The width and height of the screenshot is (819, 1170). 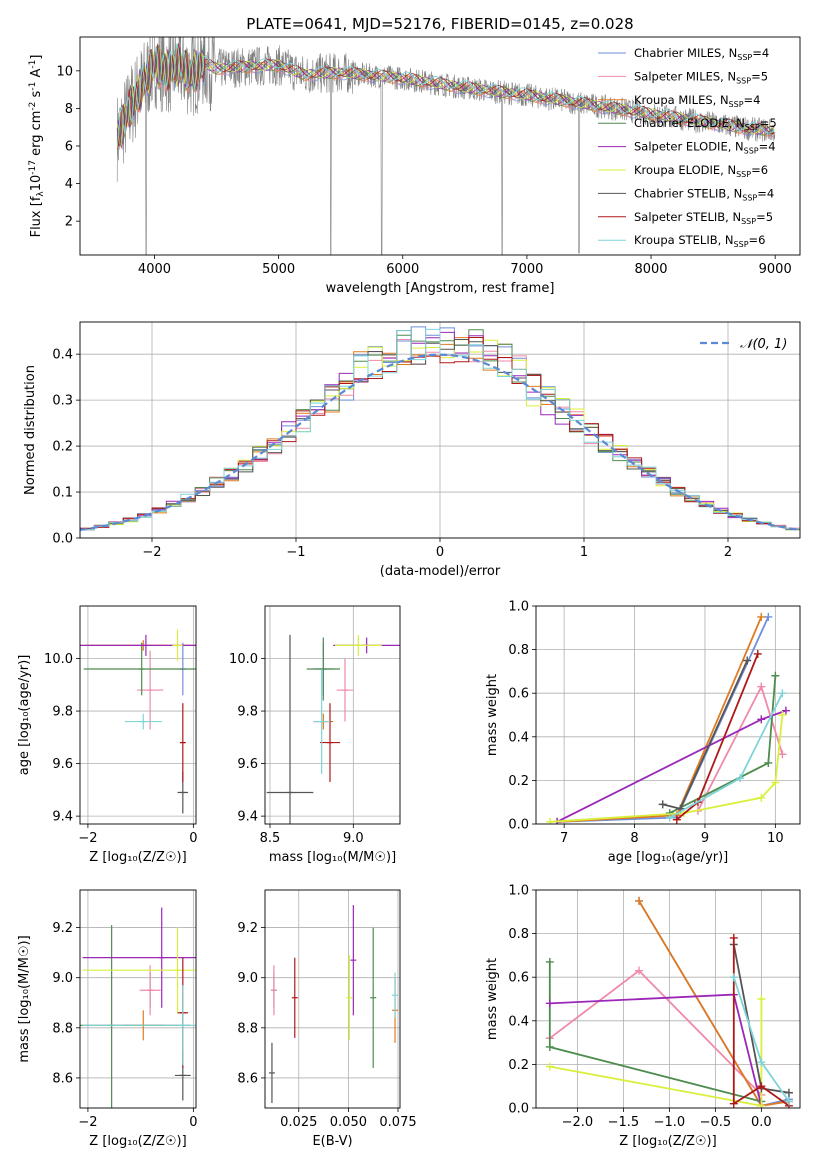 I want to click on x-tick-label: 10, so click(x=775, y=838).